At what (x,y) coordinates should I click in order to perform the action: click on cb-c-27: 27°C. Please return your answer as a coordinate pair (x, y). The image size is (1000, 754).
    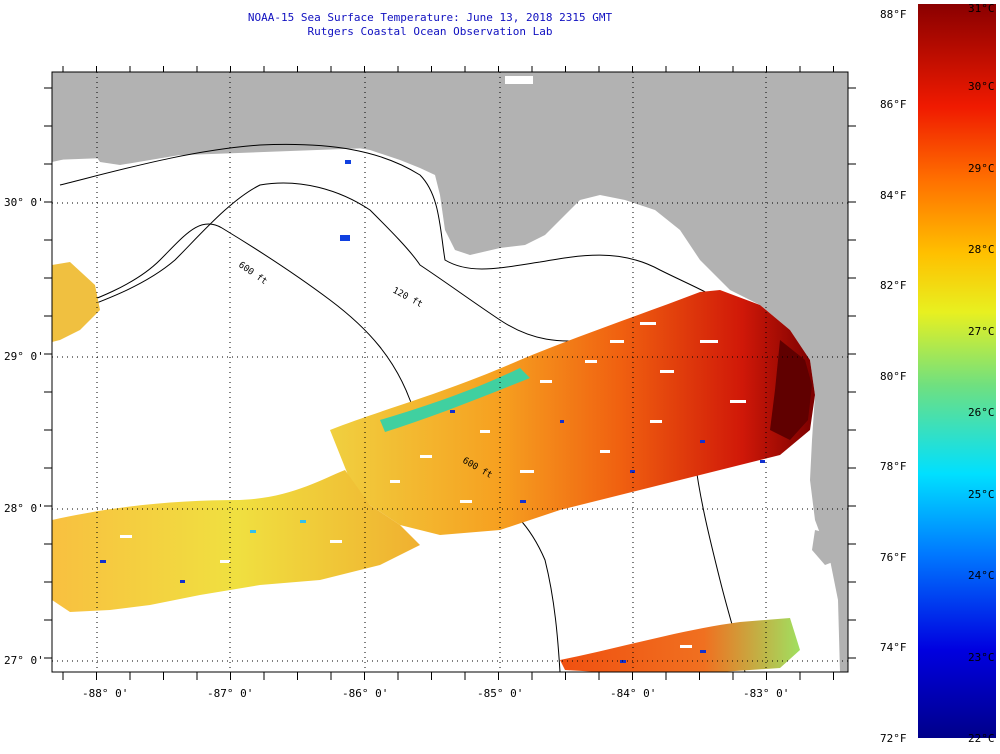
    Looking at the image, I should click on (981, 331).